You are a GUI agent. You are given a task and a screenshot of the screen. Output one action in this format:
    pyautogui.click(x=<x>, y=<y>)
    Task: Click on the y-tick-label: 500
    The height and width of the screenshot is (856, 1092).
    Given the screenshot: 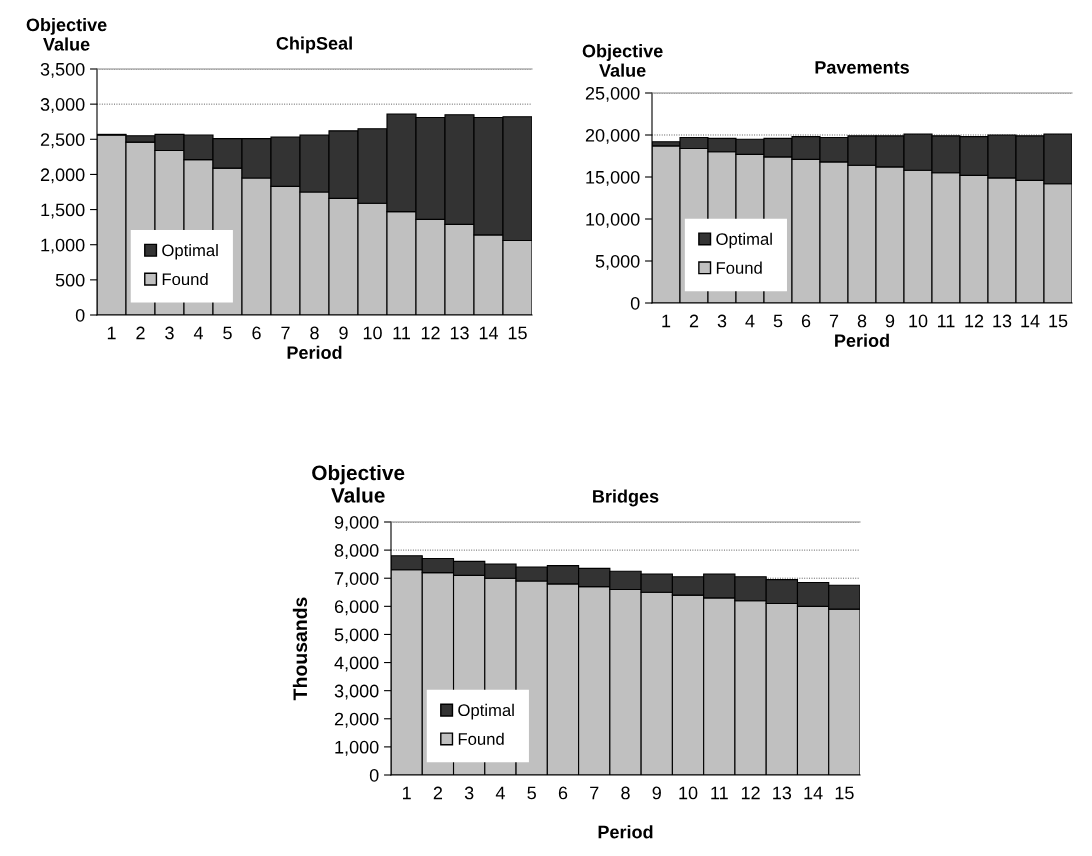 What is the action you would take?
    pyautogui.click(x=70, y=280)
    